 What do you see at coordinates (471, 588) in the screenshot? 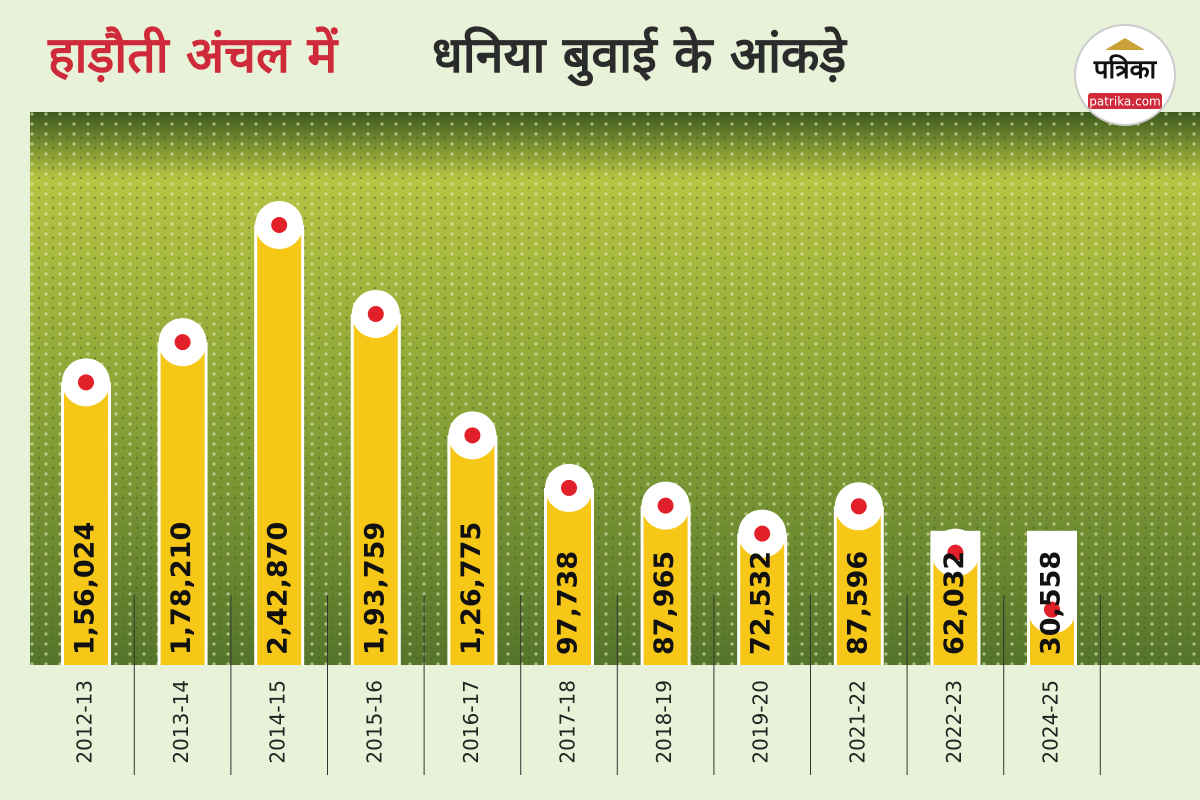
I see `value-label: 1,26,775` at bounding box center [471, 588].